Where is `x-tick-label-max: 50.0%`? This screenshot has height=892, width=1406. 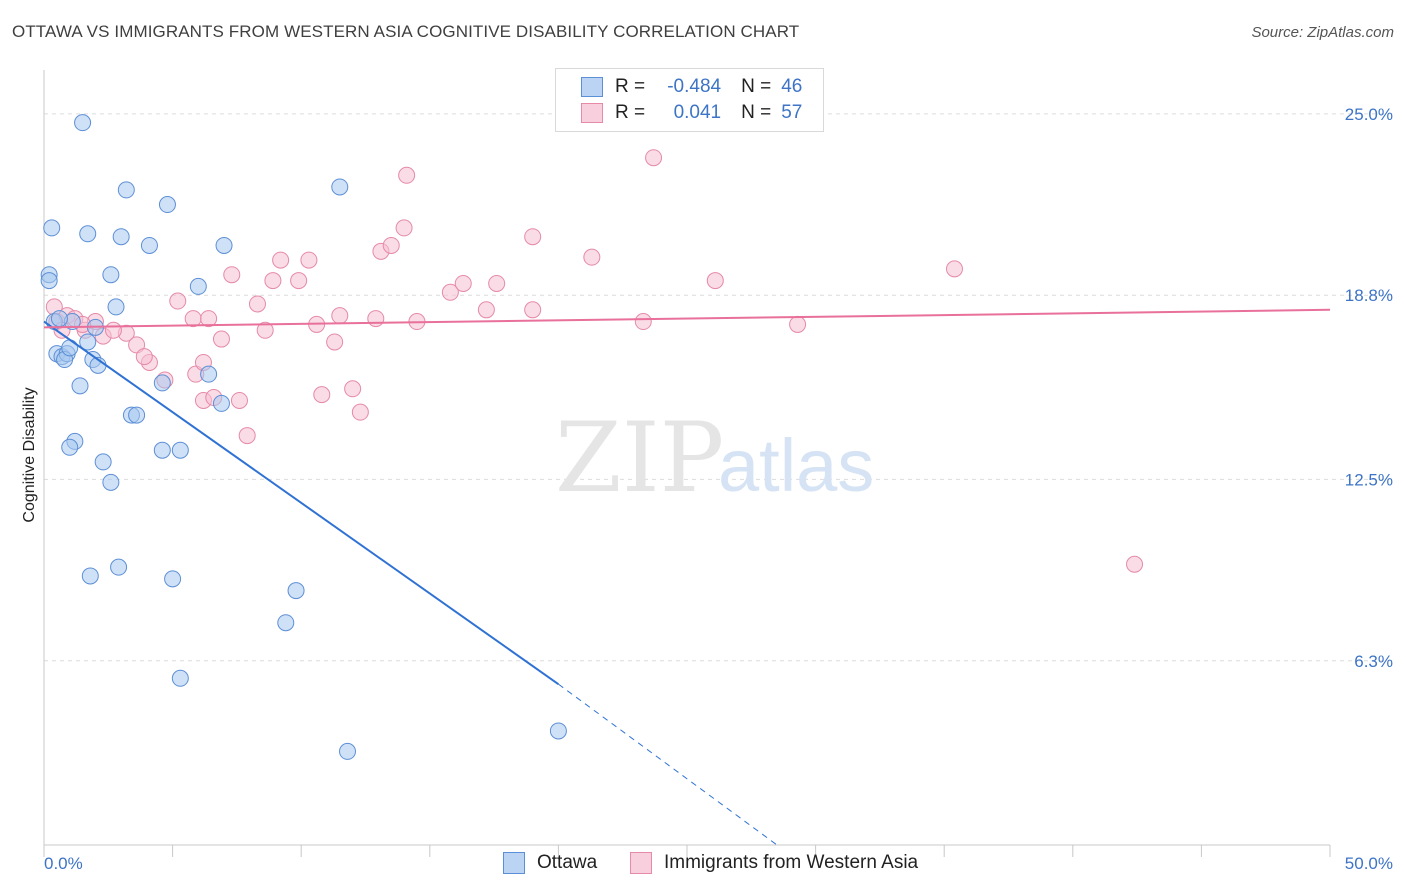
x-tick-label-max: 50.0% is located at coordinates (1369, 863).